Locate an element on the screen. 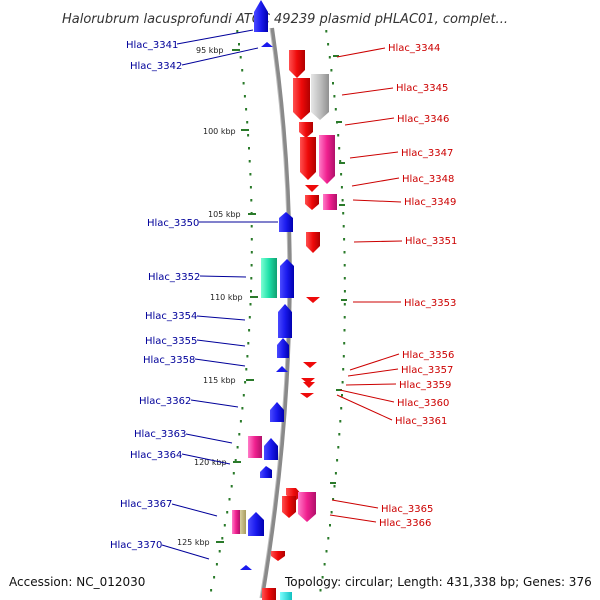 Image resolution: width=600 pixels, height=600 pixels. gene-label: Hlac_3344 is located at coordinates (414, 48).